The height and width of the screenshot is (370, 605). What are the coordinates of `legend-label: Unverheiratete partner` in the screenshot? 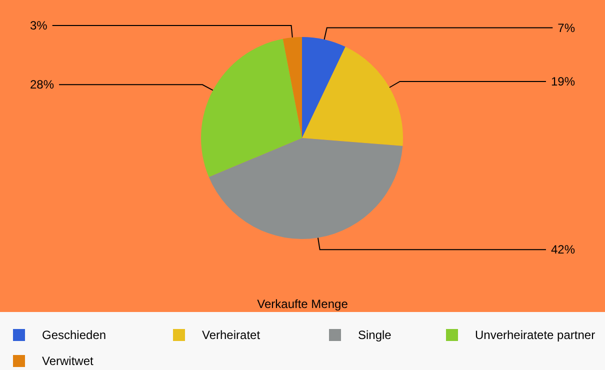 It's located at (535, 335).